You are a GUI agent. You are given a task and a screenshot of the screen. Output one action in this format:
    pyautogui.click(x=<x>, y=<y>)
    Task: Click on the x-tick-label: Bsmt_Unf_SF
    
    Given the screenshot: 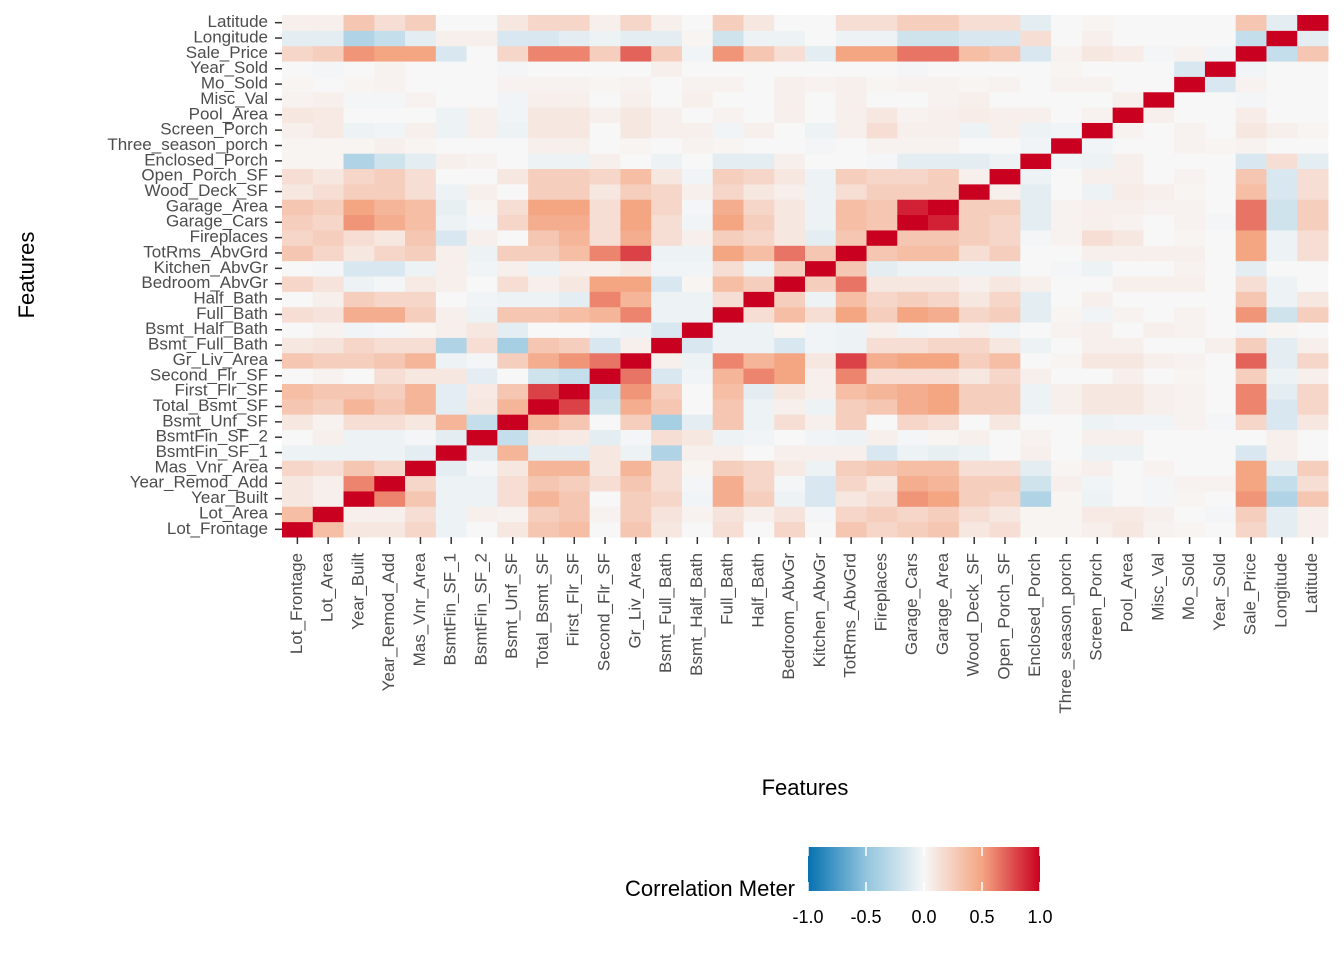 What is the action you would take?
    pyautogui.click(x=511, y=606)
    